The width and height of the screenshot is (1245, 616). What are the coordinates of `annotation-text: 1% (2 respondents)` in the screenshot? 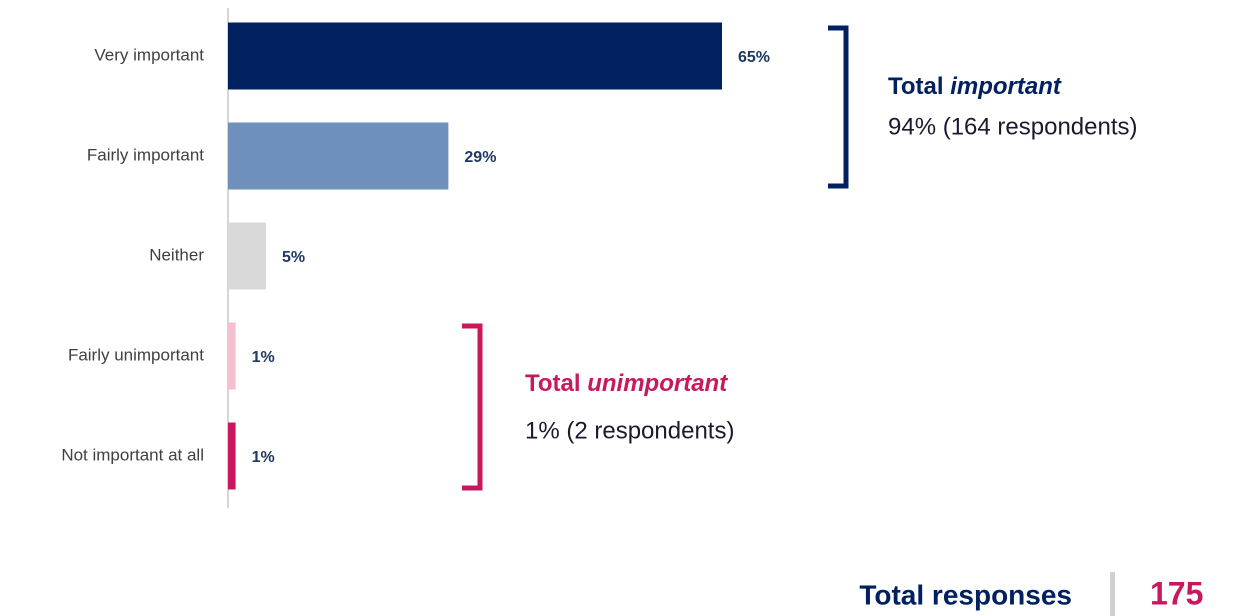 It's located at (629, 430).